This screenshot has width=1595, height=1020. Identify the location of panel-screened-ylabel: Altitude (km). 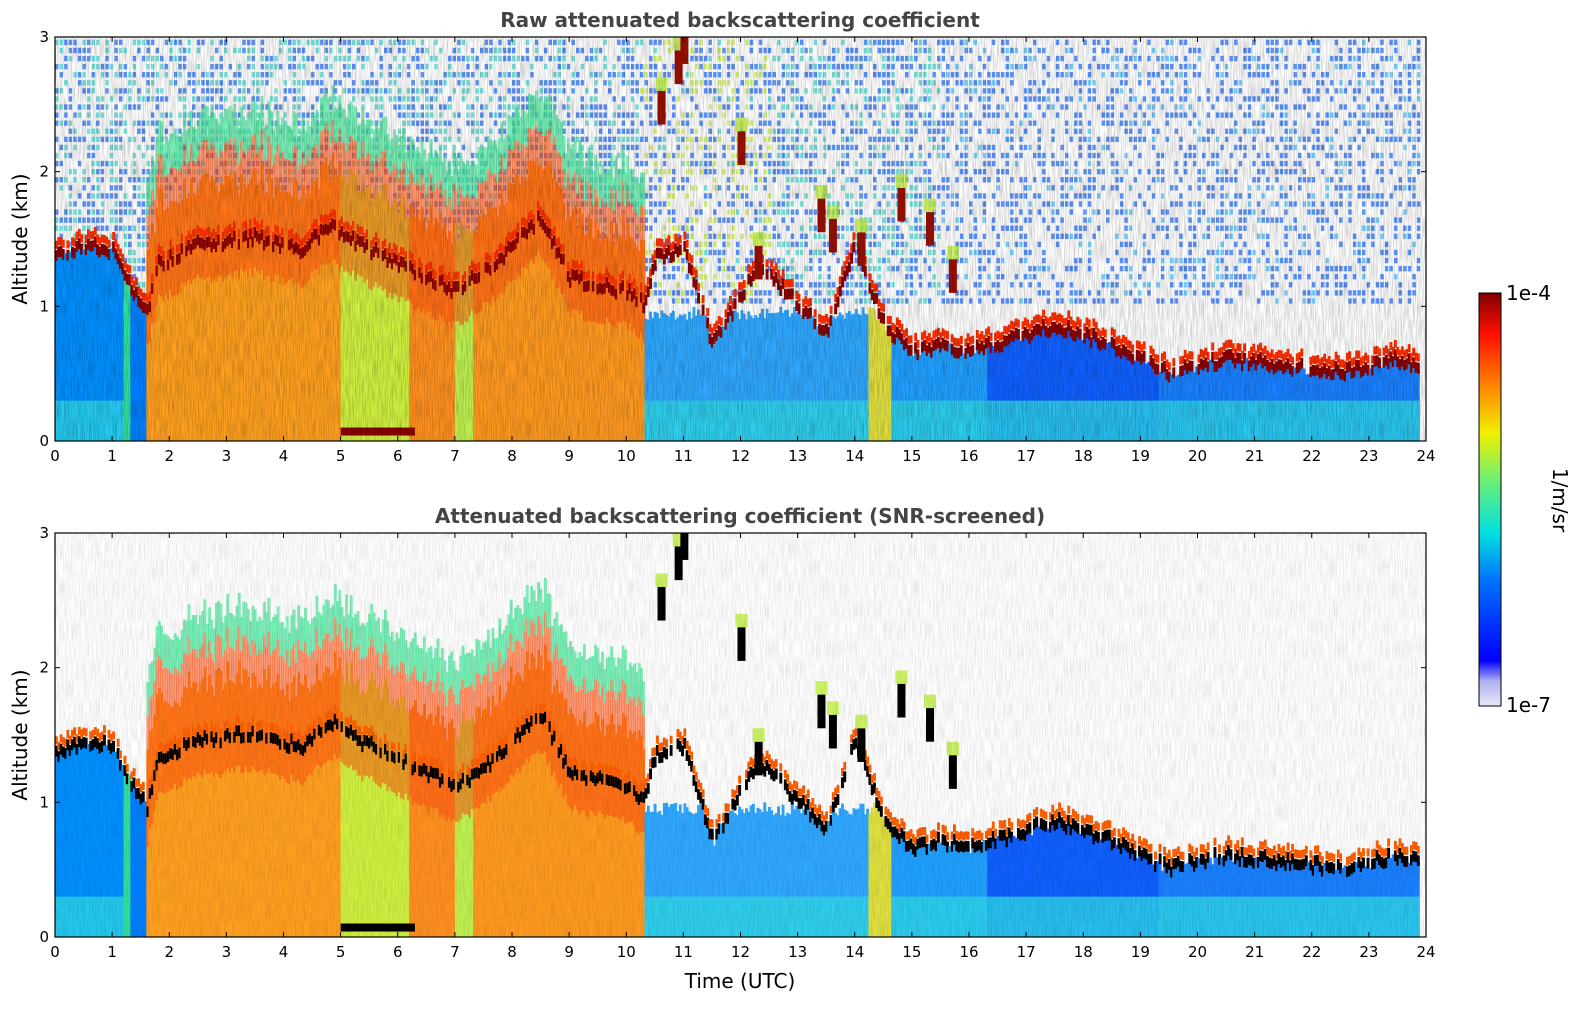
(20, 734).